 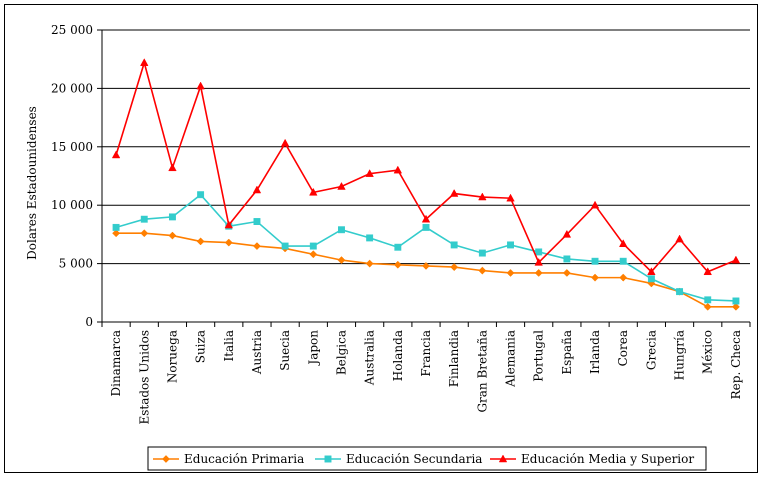 What do you see at coordinates (426, 353) in the screenshot?
I see `x-tick-label: Francia` at bounding box center [426, 353].